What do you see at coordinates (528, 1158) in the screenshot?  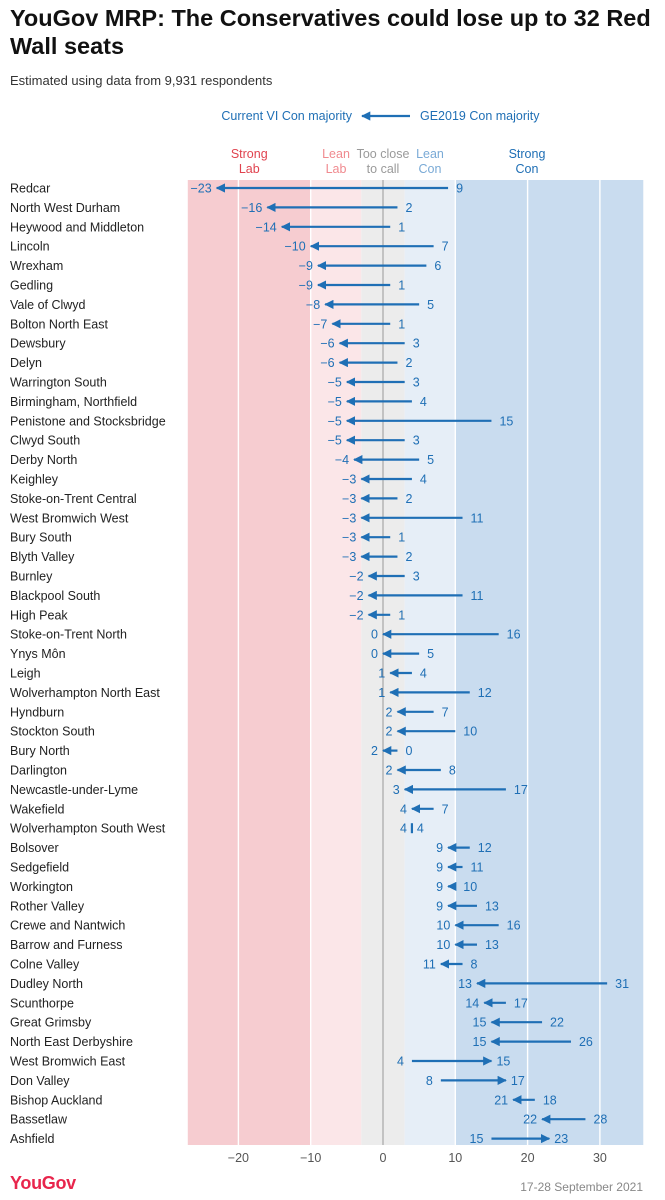 I see `x-tick-label: 20` at bounding box center [528, 1158].